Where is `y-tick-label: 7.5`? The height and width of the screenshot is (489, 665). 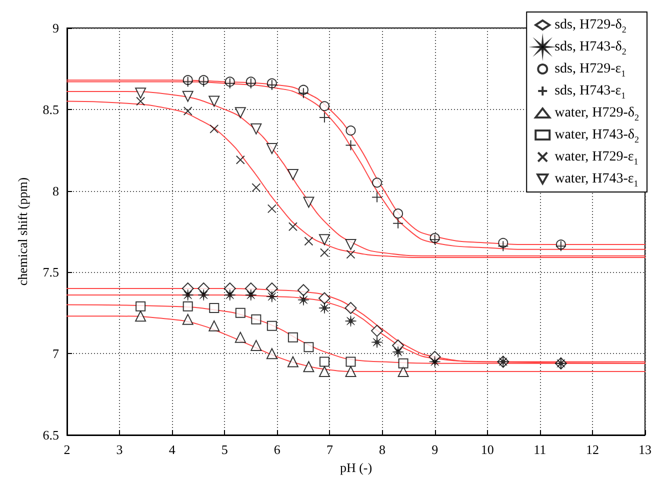 y-tick-label: 7.5 is located at coordinates (50, 272).